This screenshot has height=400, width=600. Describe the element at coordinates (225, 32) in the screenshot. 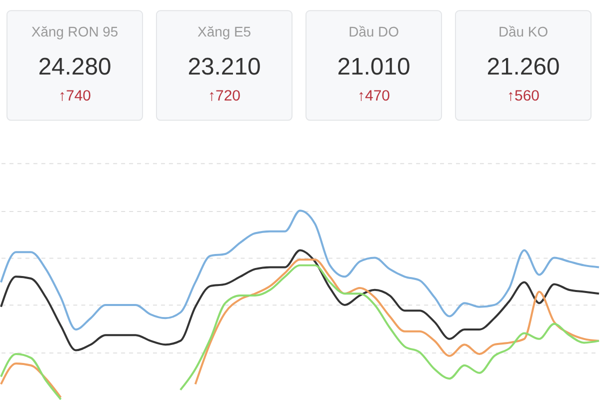

I see `text: Xăng E5` at that location.